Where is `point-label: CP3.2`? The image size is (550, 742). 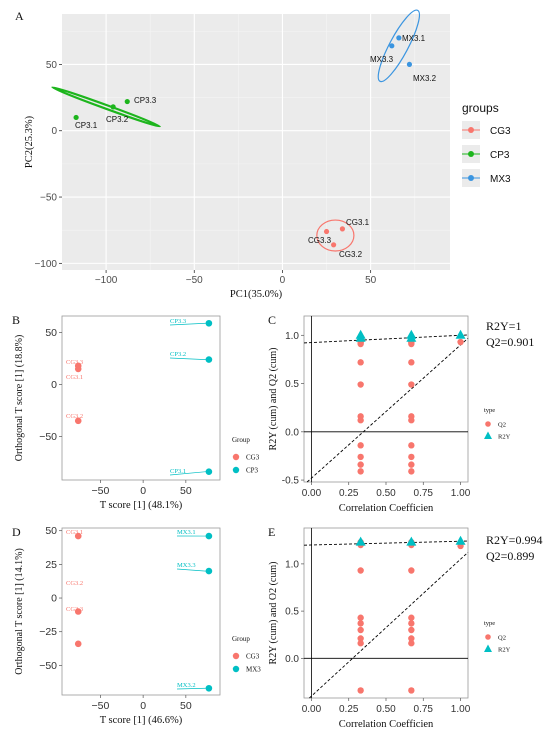
point-label: CP3.2 is located at coordinates (117, 119).